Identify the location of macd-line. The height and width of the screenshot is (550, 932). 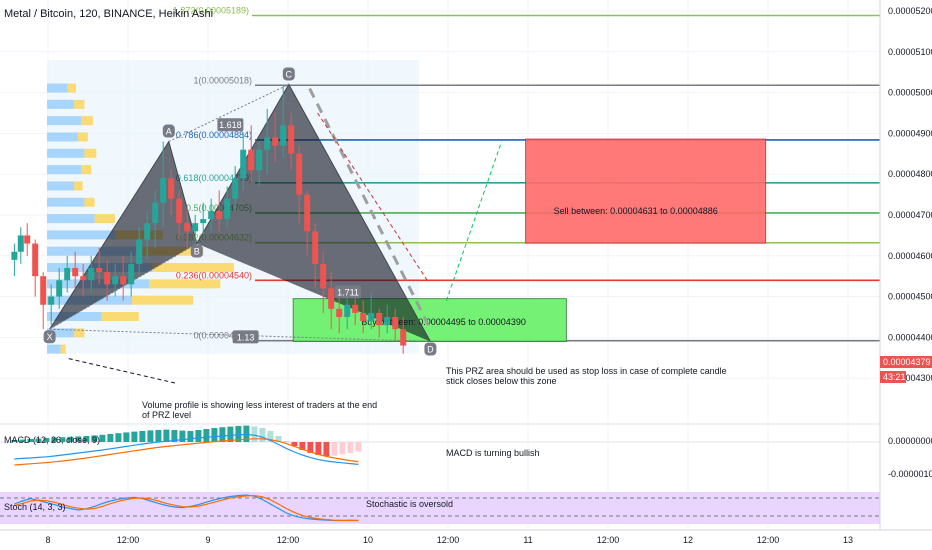
(186, 449).